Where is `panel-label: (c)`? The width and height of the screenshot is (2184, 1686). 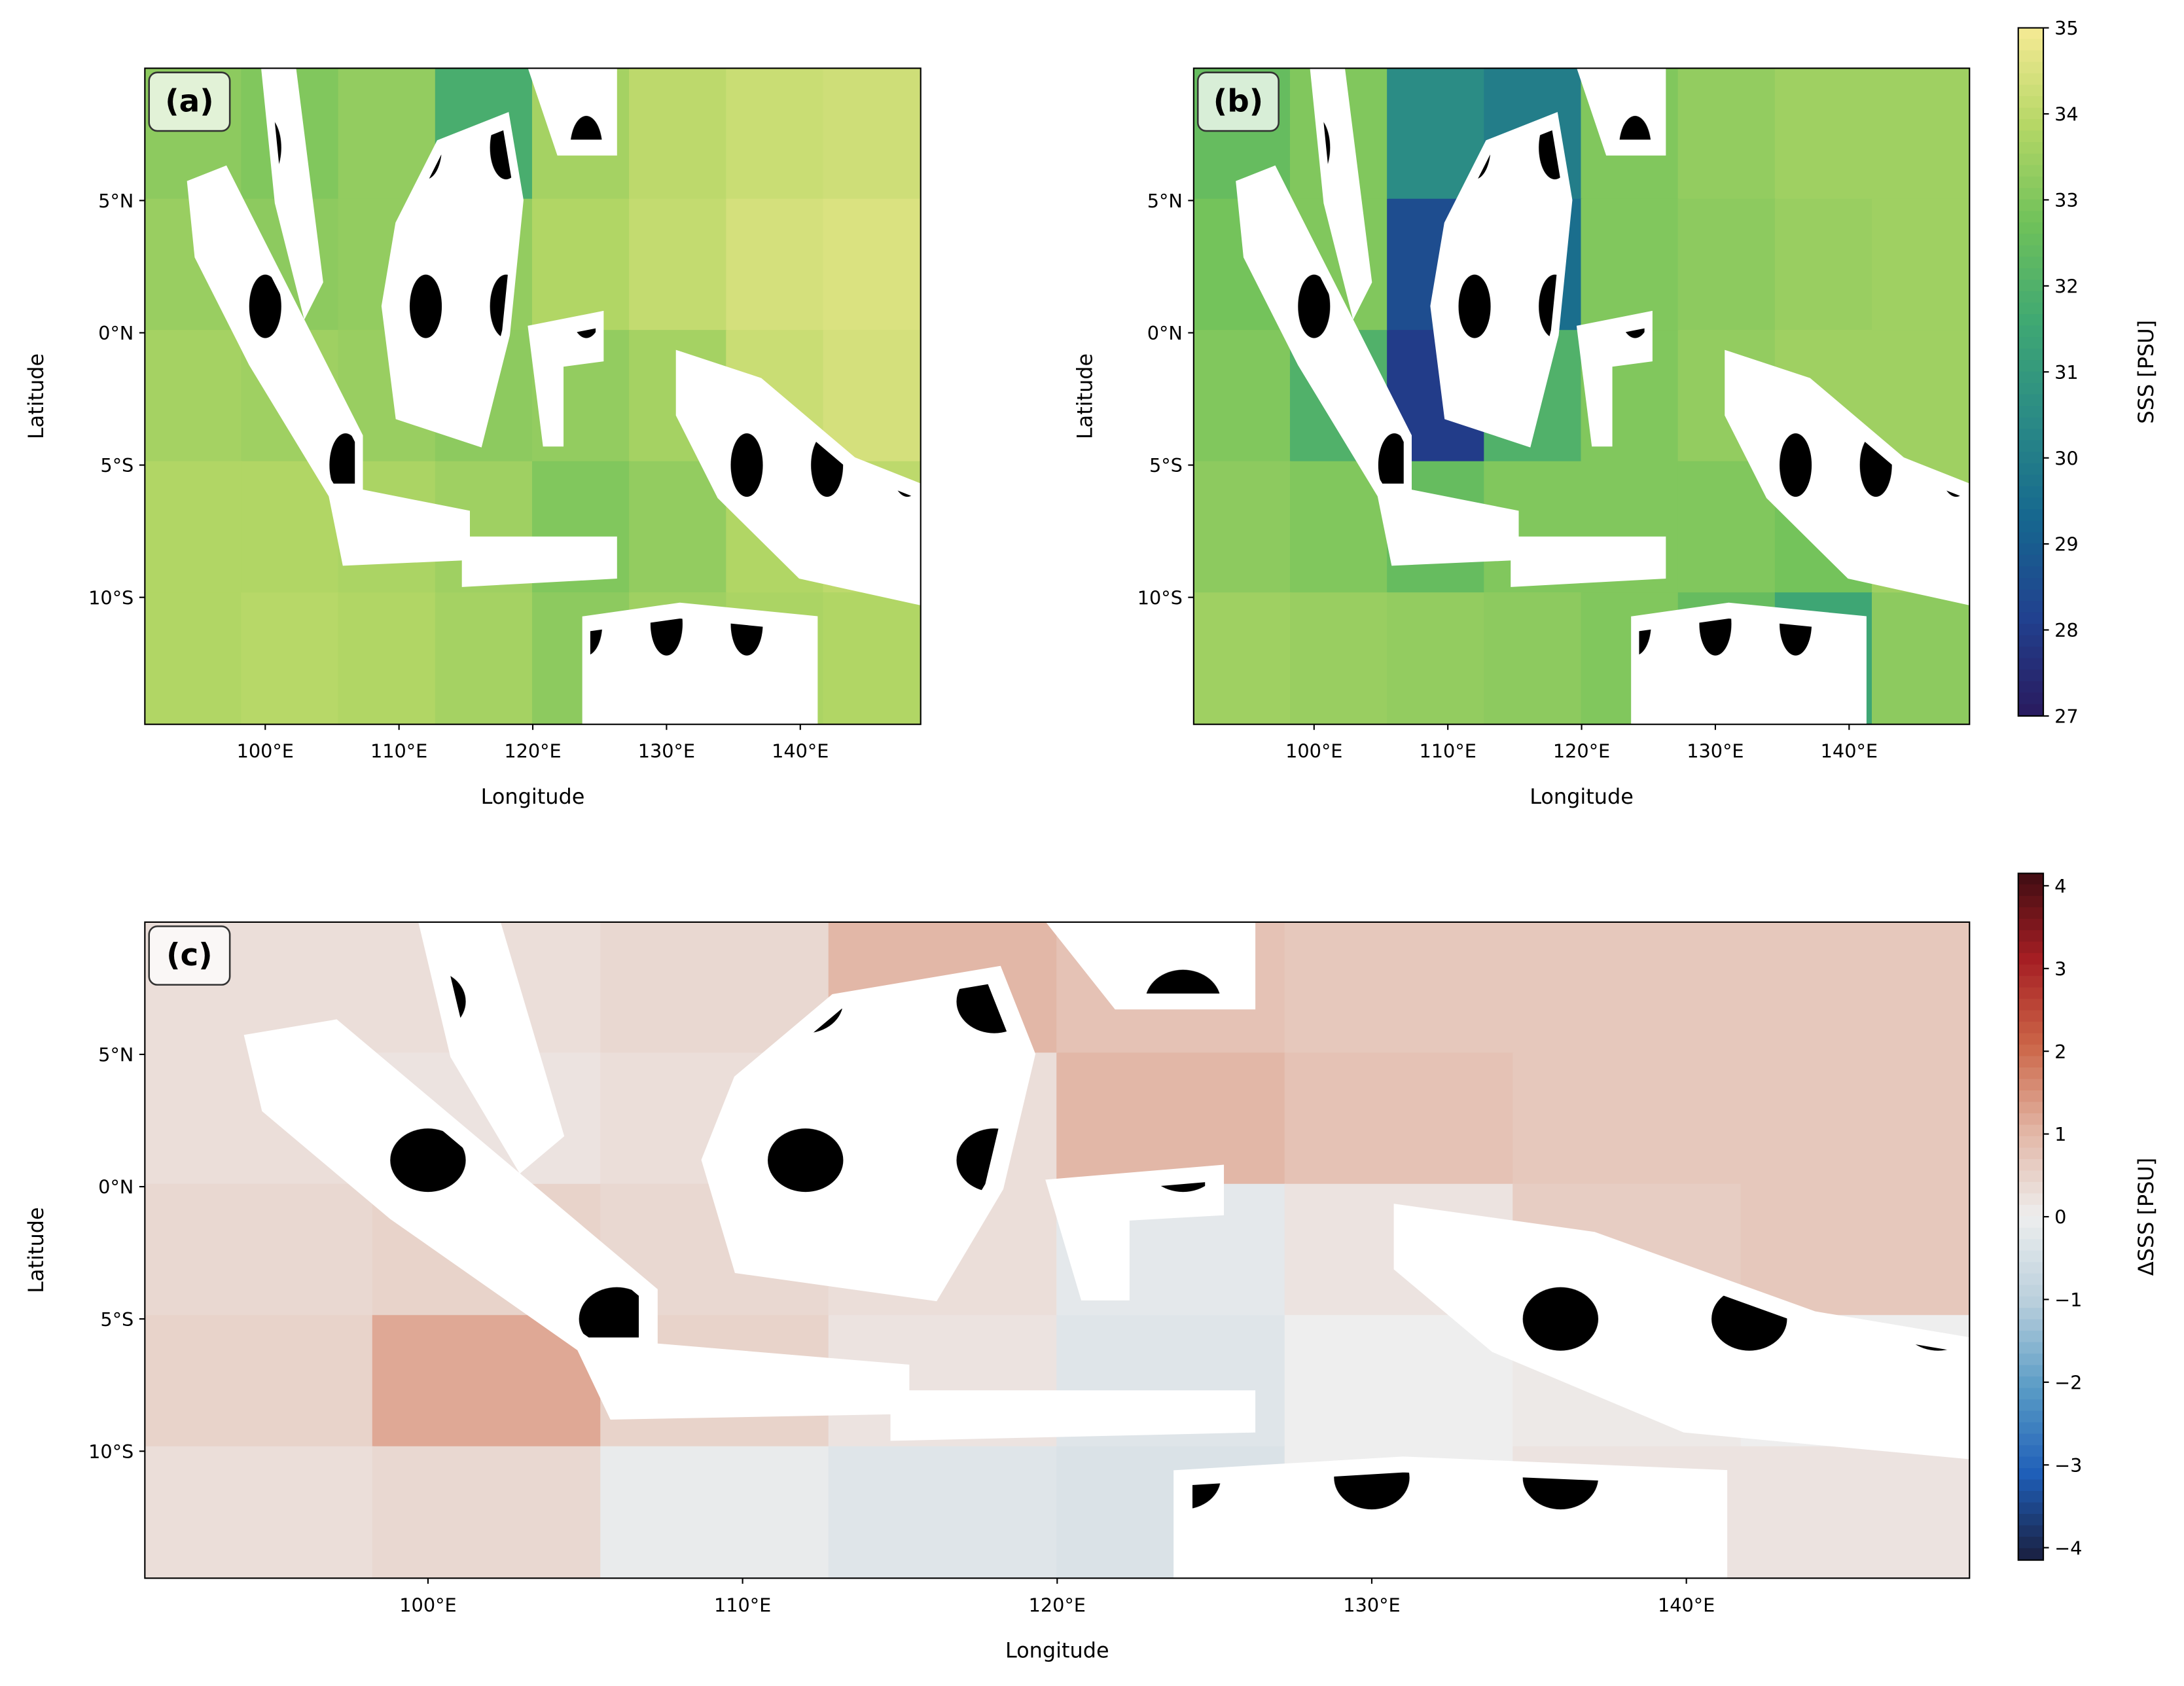 panel-label: (c) is located at coordinates (189, 955).